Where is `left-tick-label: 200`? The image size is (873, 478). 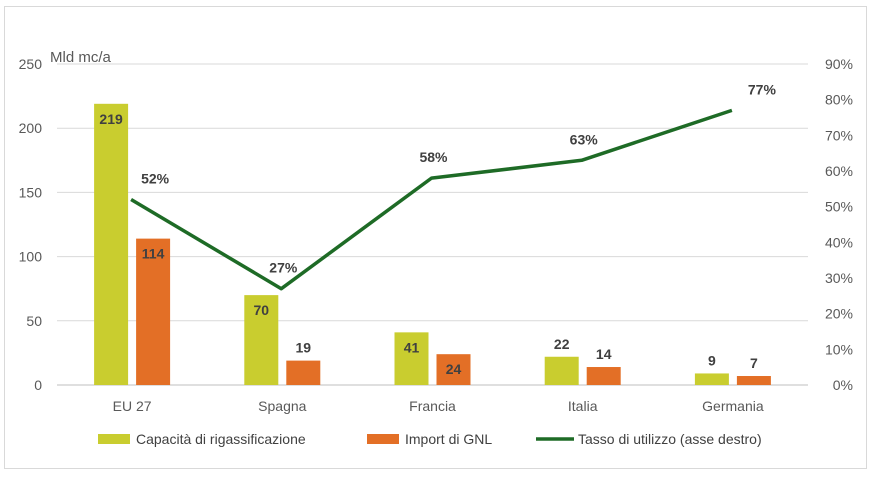
left-tick-label: 200 is located at coordinates (31, 128).